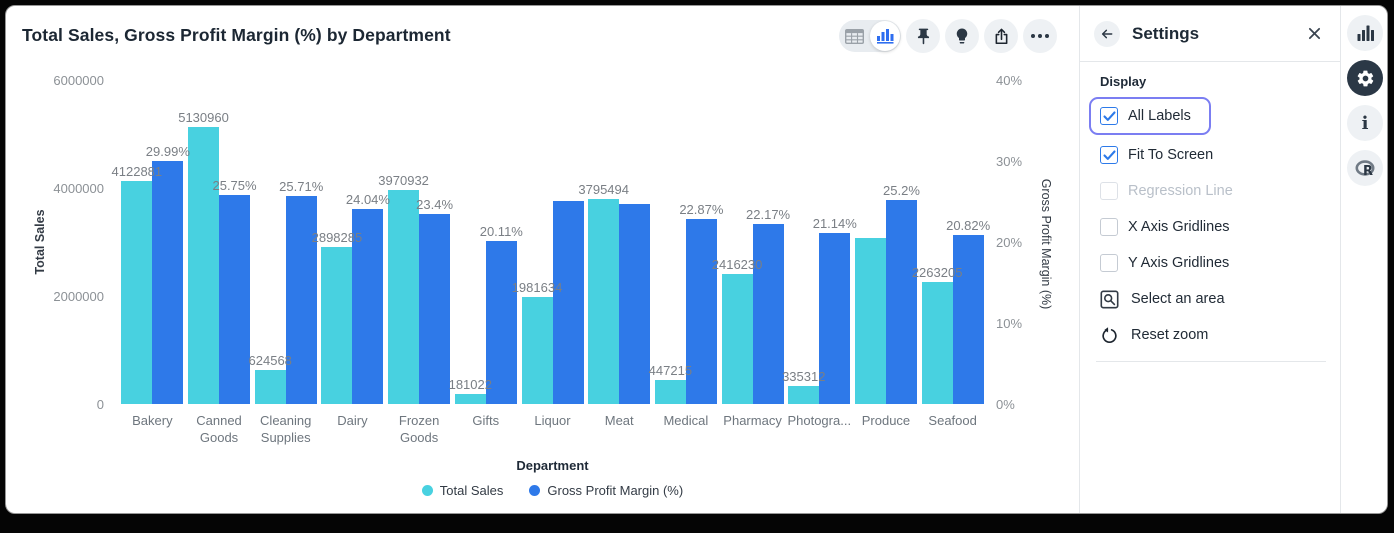  What do you see at coordinates (203, 117) in the screenshot?
I see `bar-value-label: 5130960` at bounding box center [203, 117].